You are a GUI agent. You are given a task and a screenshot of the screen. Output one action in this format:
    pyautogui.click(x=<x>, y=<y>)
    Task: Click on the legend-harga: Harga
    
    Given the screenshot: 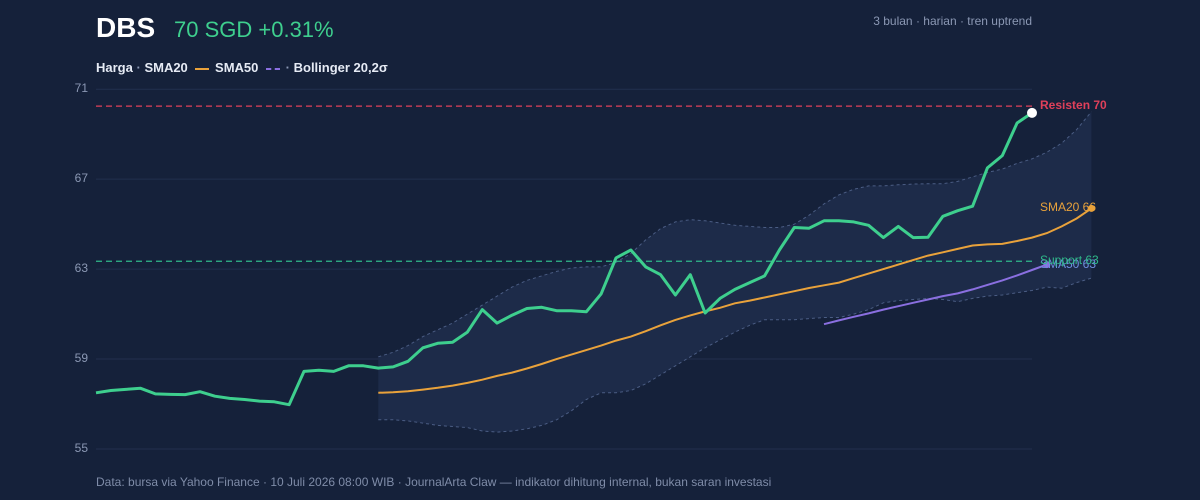 What is the action you would take?
    pyautogui.click(x=114, y=67)
    